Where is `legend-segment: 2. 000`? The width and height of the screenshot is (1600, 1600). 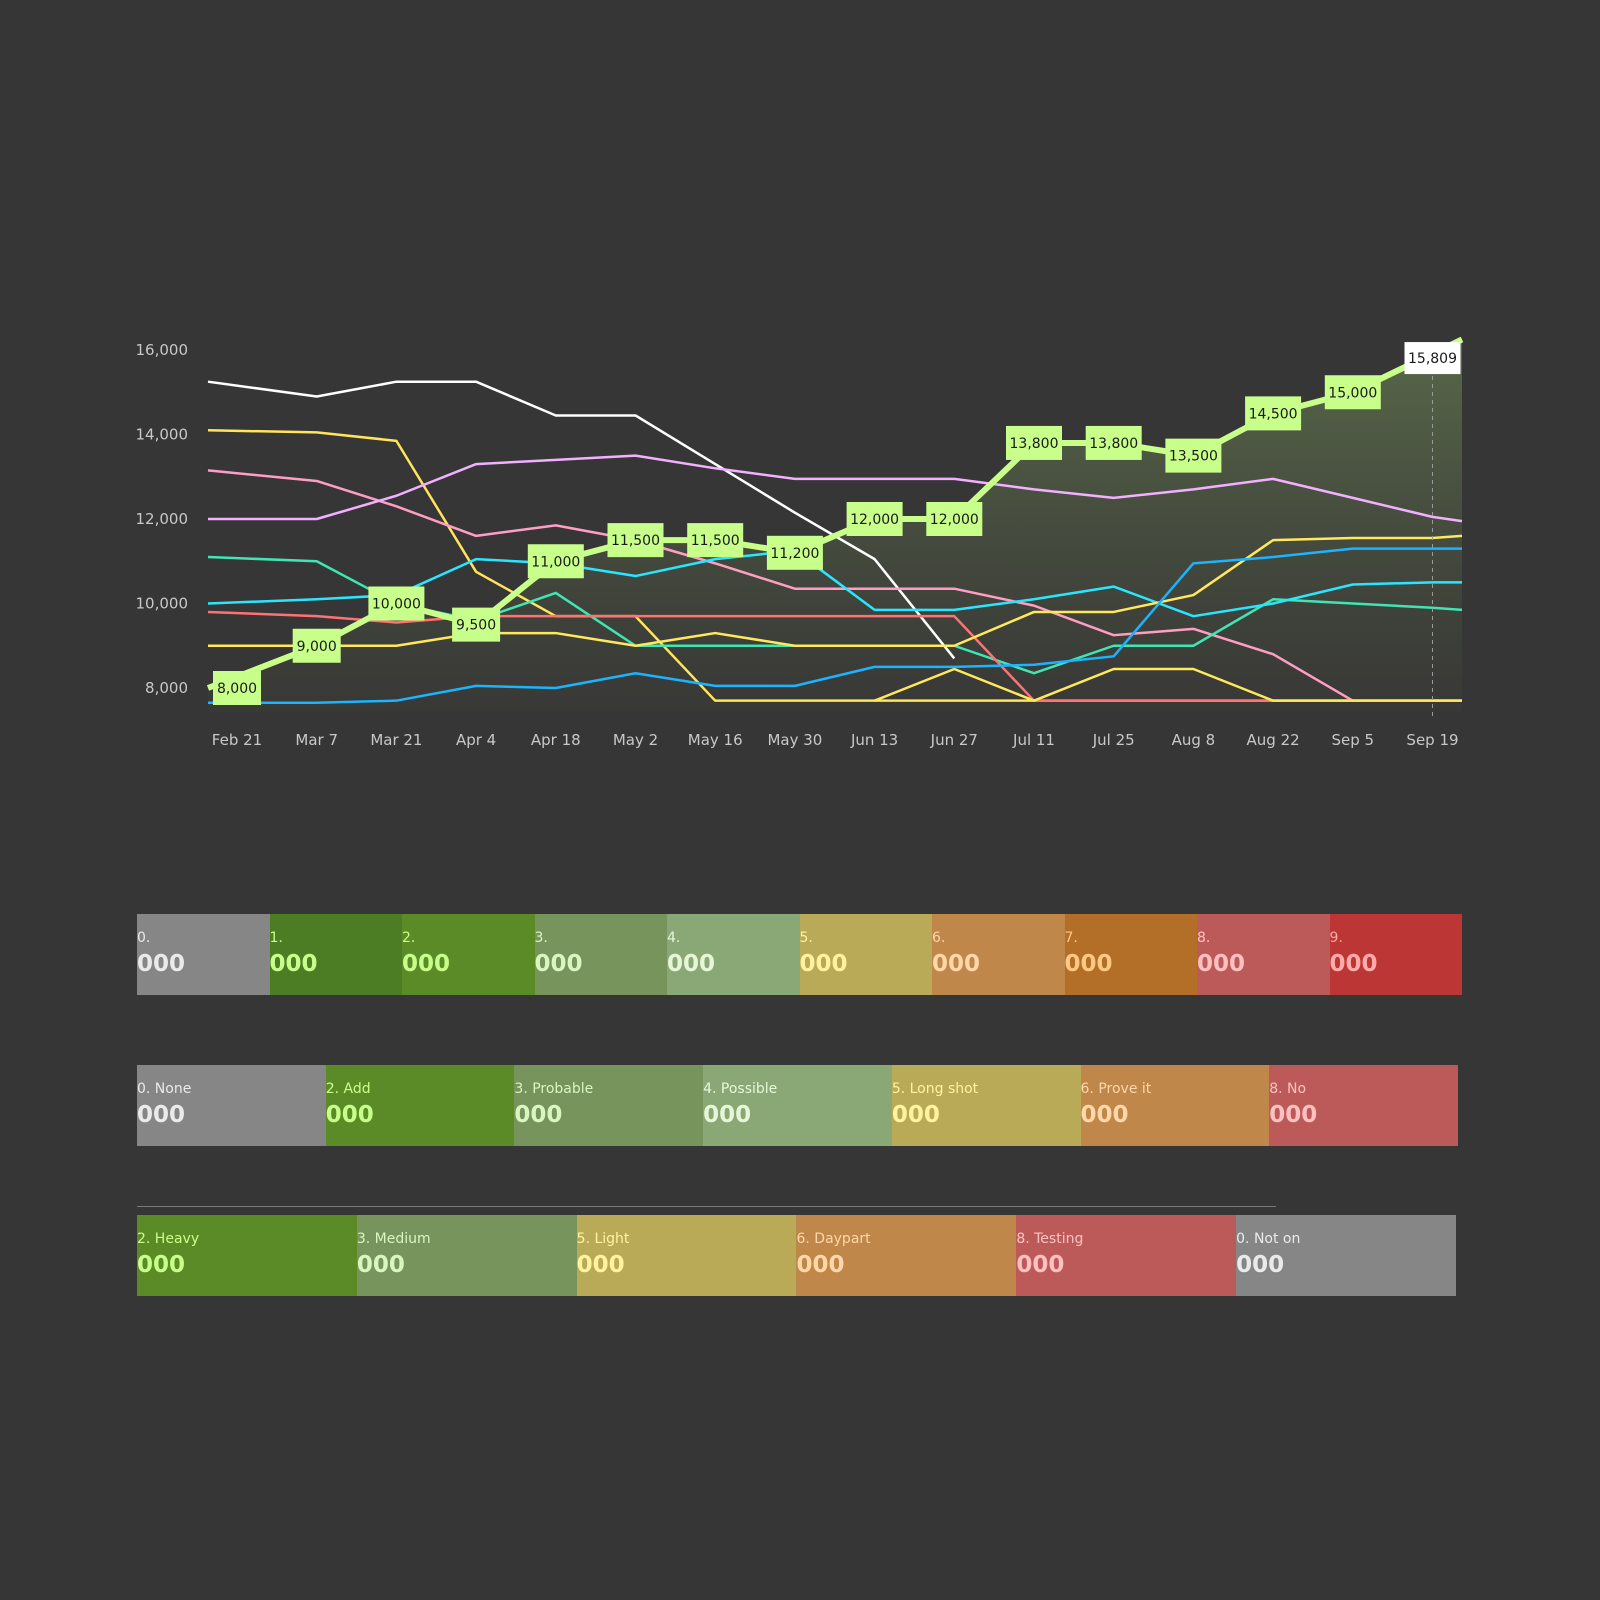 legend-segment: 2. 000 is located at coordinates (468, 954).